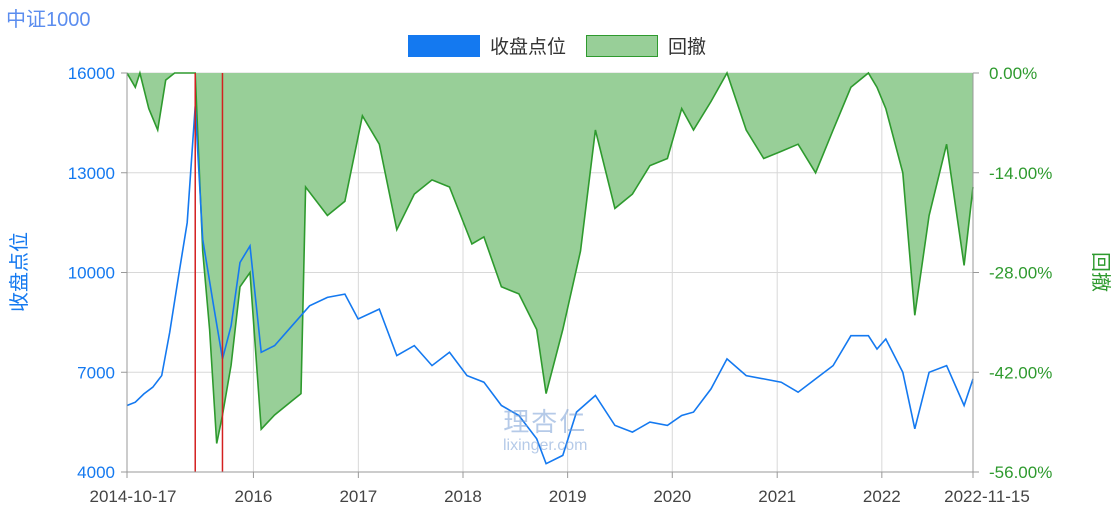 The image size is (1120, 525). Describe the element at coordinates (91, 273) in the screenshot. I see `left-tick-label: 10000` at that location.